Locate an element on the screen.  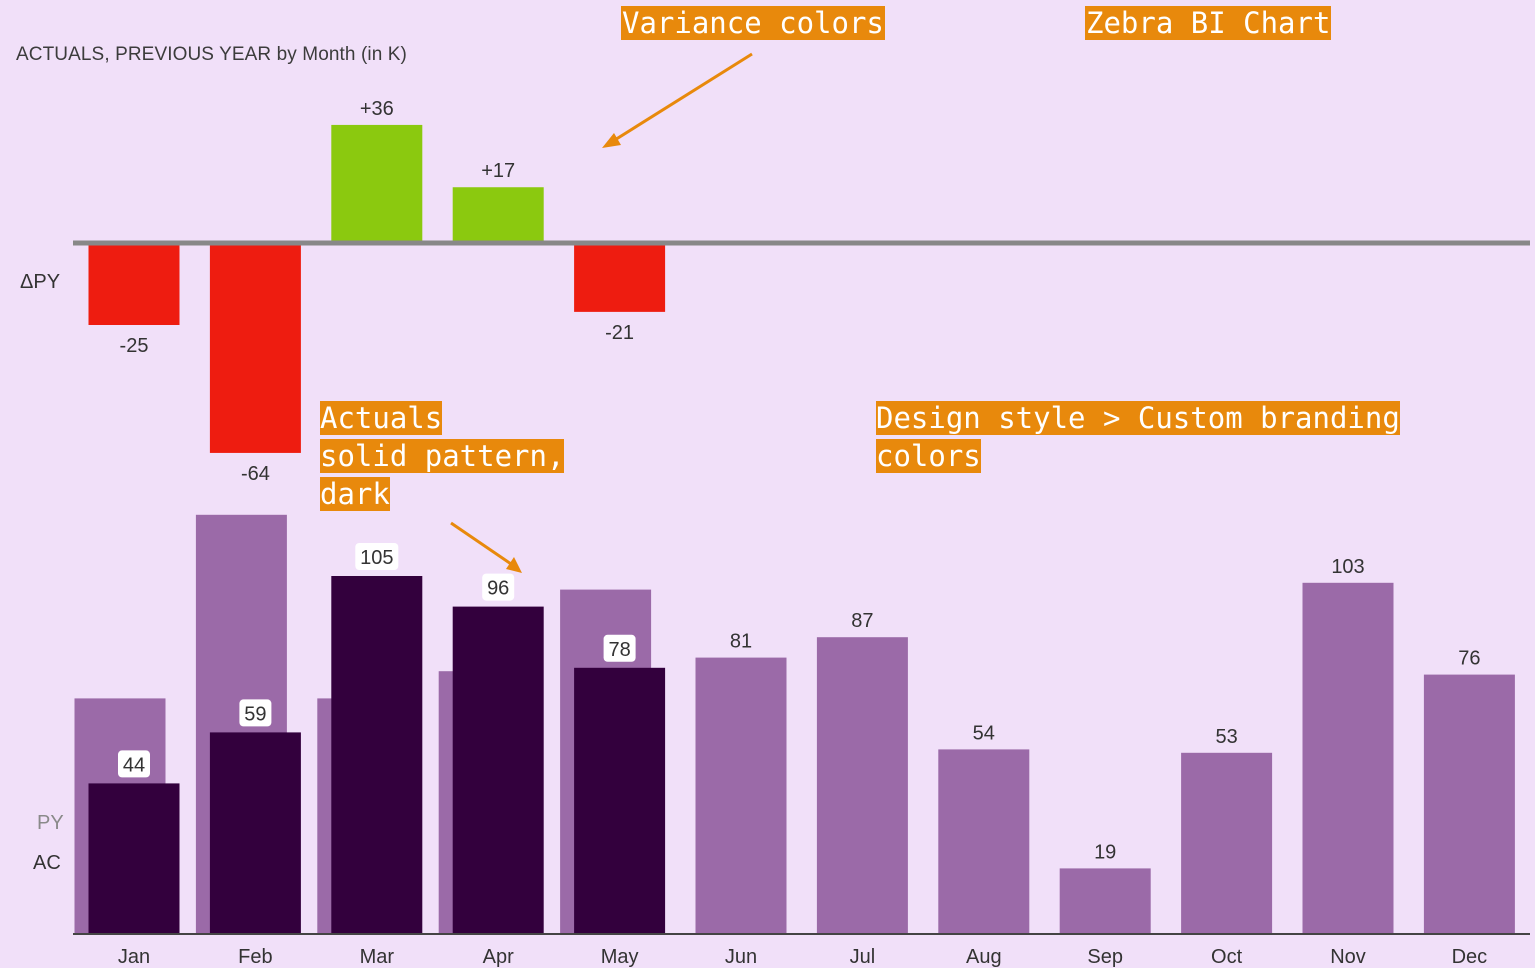
value-label-sep: 19 is located at coordinates (1105, 852).